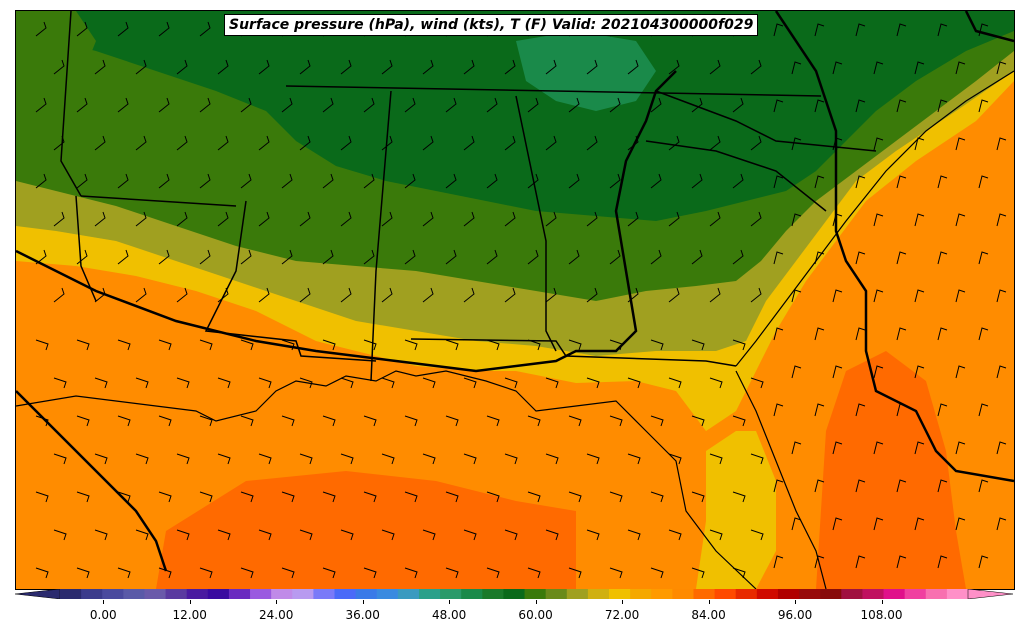 The height and width of the screenshot is (633, 1022). What do you see at coordinates (990, 594) in the screenshot?
I see `colorbar-extend-high` at bounding box center [990, 594].